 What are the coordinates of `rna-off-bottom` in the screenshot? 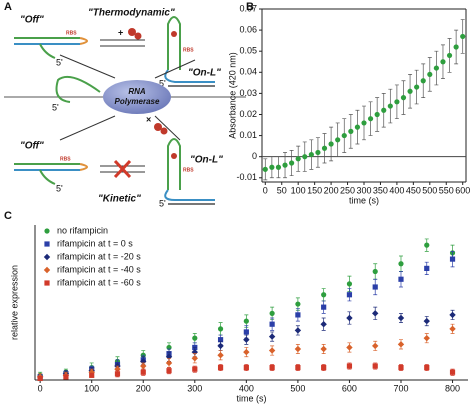 It's located at (51, 174).